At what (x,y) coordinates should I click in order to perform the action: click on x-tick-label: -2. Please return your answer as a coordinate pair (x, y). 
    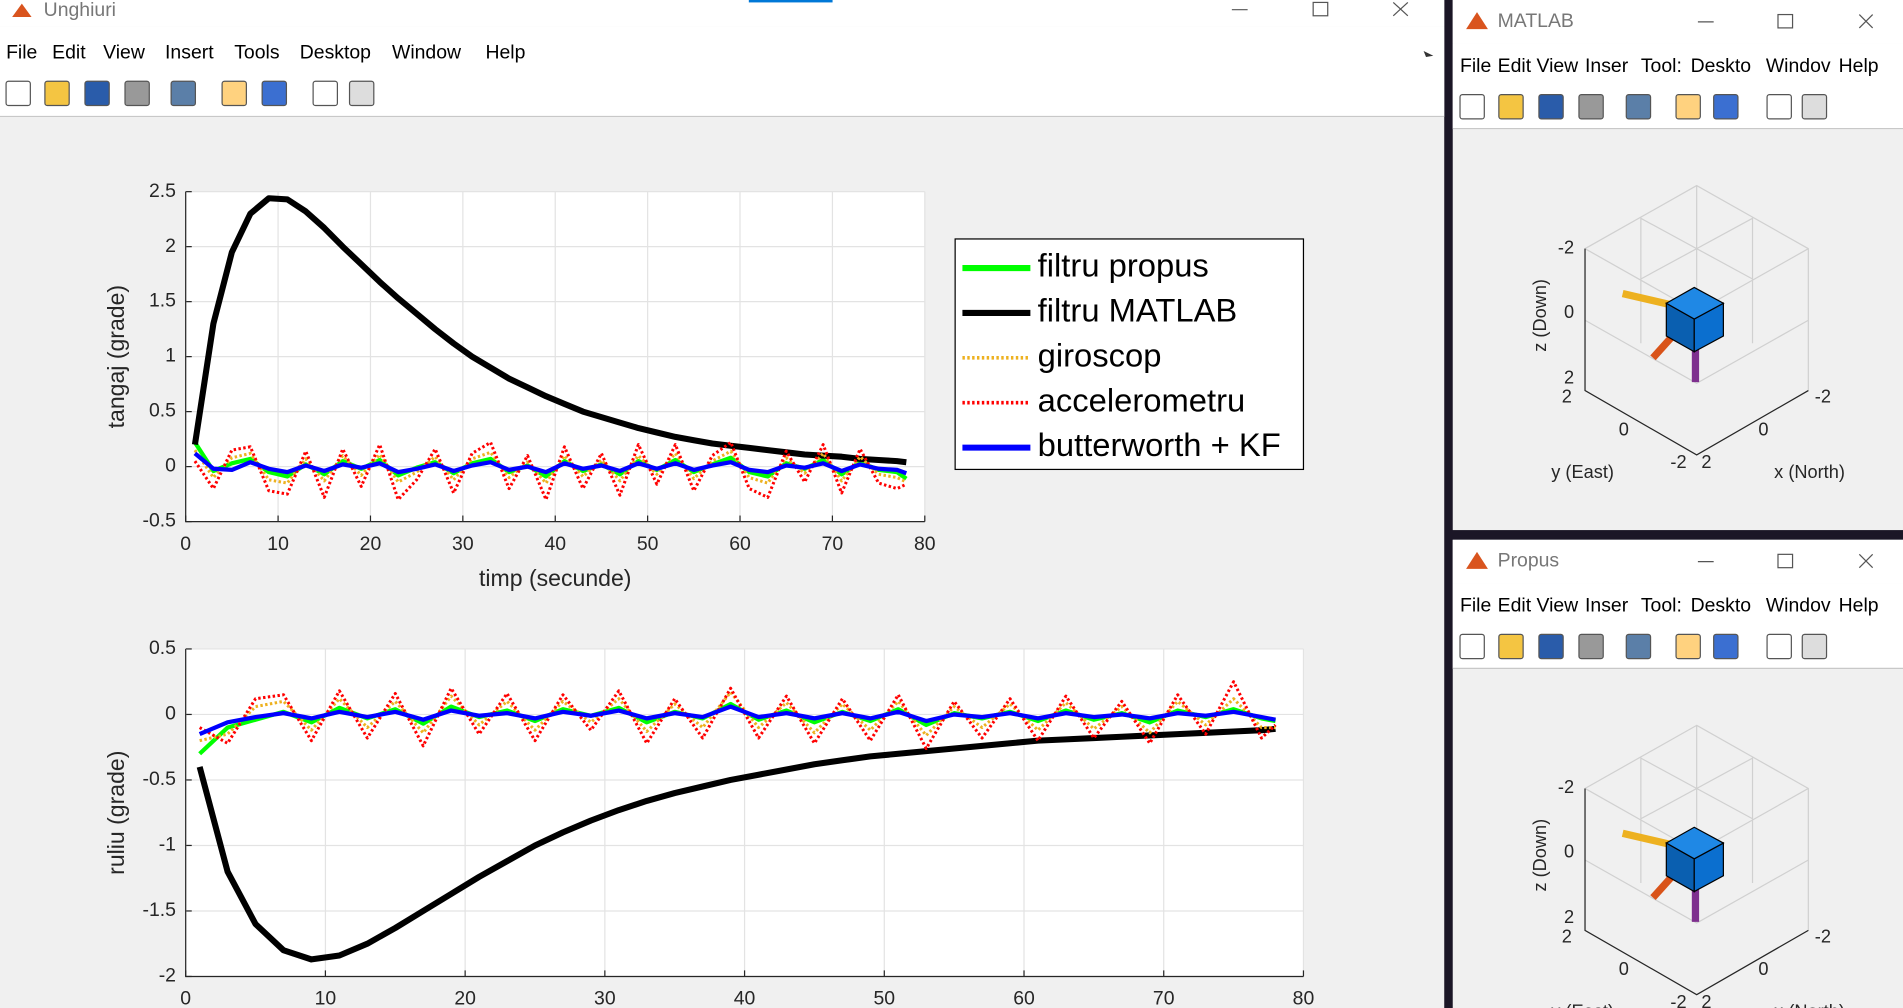
    Looking at the image, I should click on (1823, 397).